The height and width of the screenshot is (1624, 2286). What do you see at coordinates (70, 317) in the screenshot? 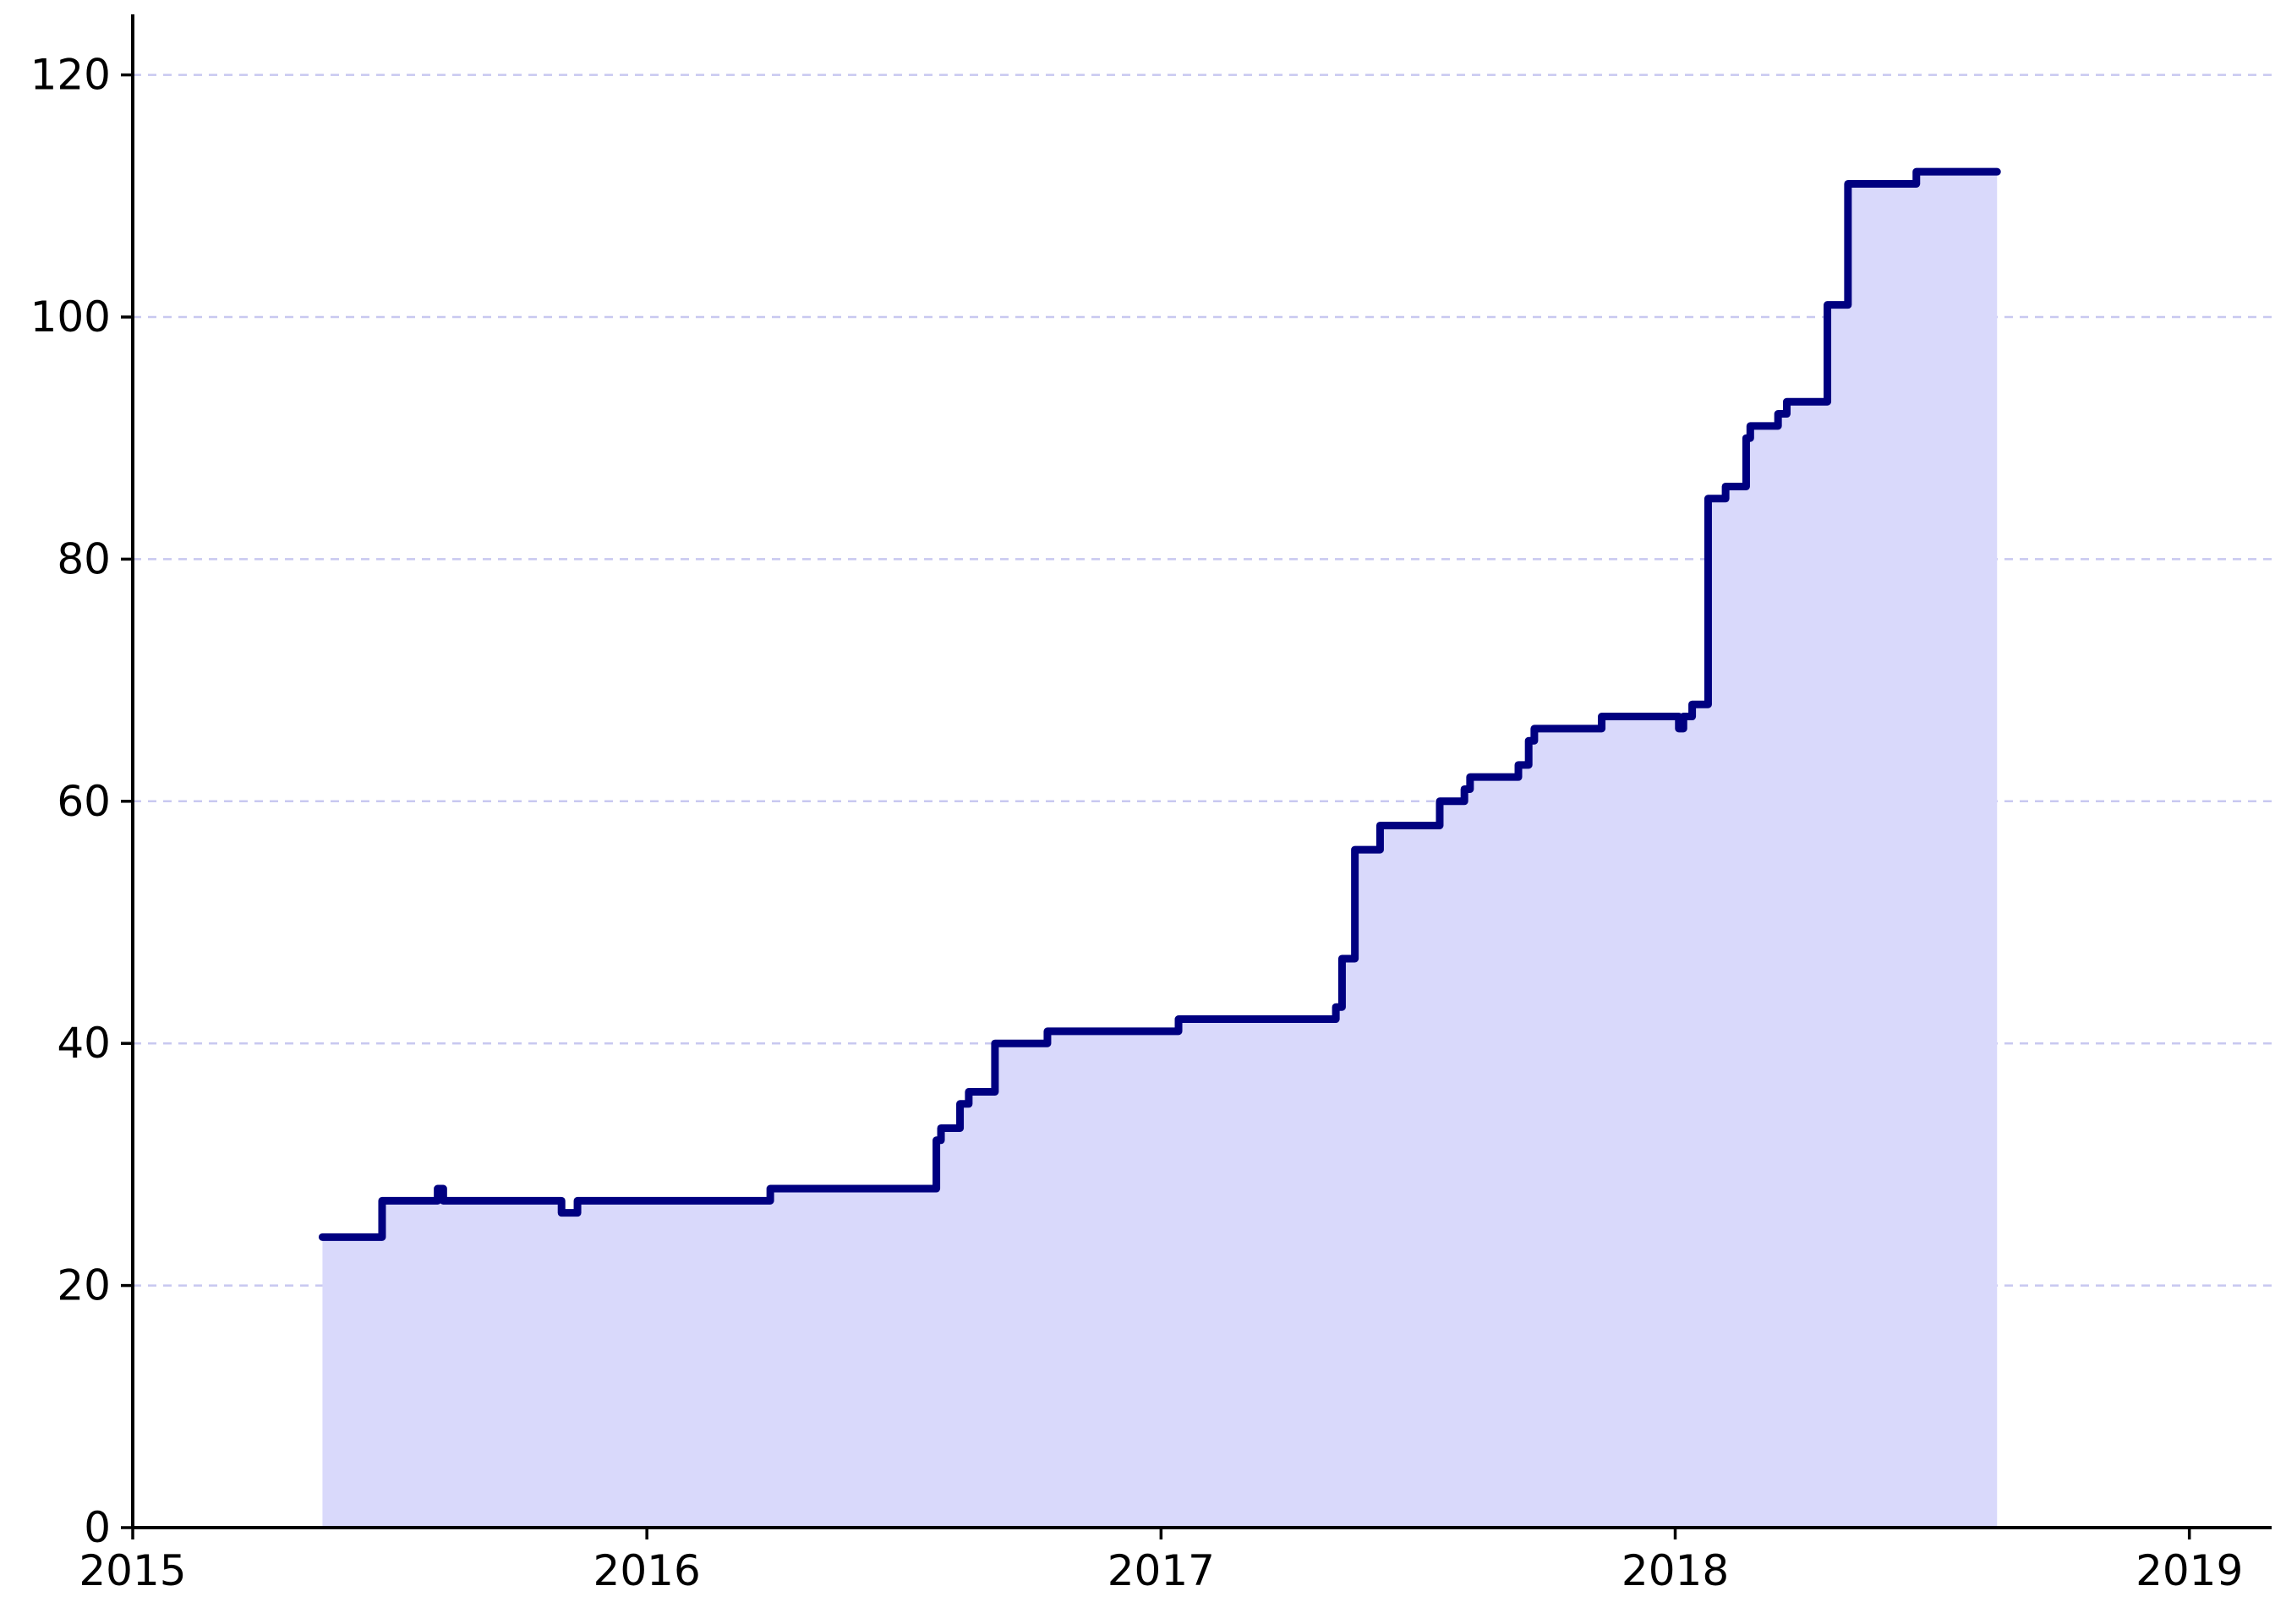
I see `y-tick-label: 100` at bounding box center [70, 317].